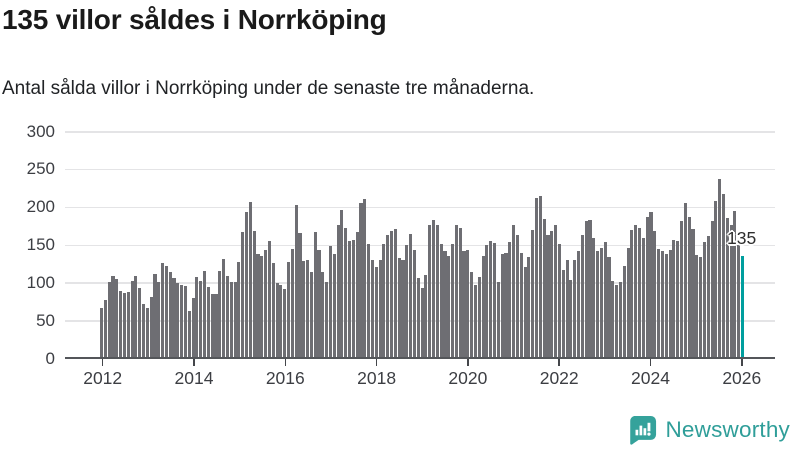 The width and height of the screenshot is (800, 450). Describe the element at coordinates (40, 244) in the screenshot. I see `y-tick-label: 150` at that location.